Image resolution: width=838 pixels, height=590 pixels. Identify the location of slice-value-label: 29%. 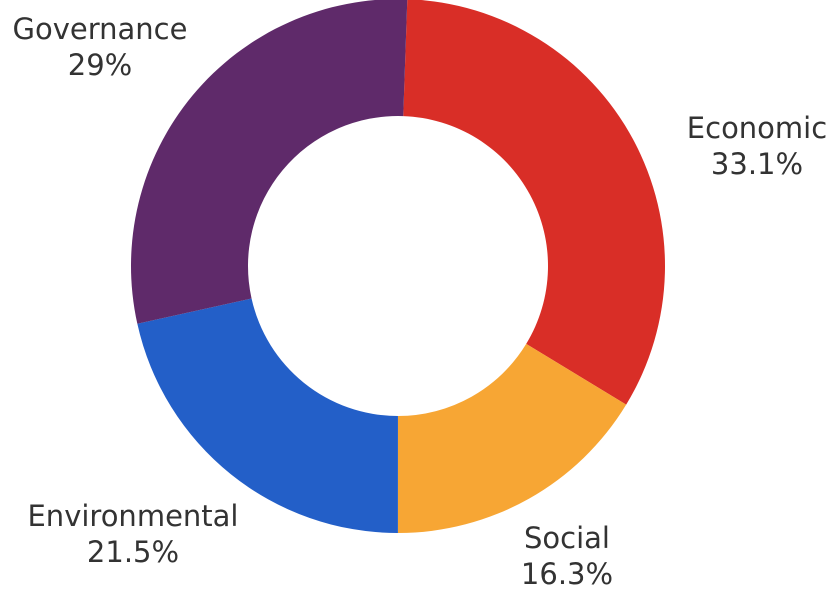
(100, 65).